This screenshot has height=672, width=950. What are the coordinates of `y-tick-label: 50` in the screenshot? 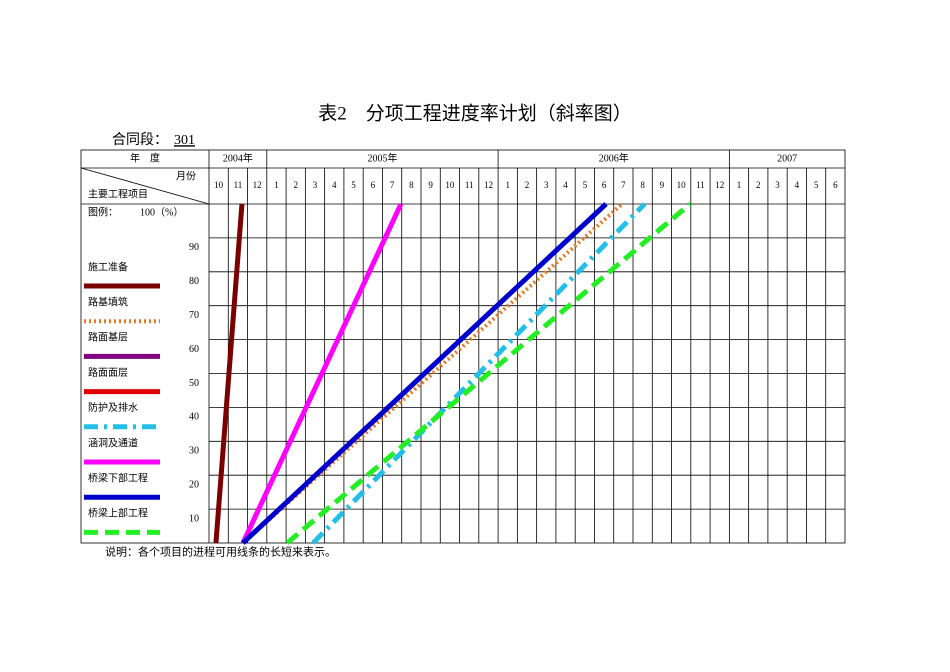 It's located at (194, 383).